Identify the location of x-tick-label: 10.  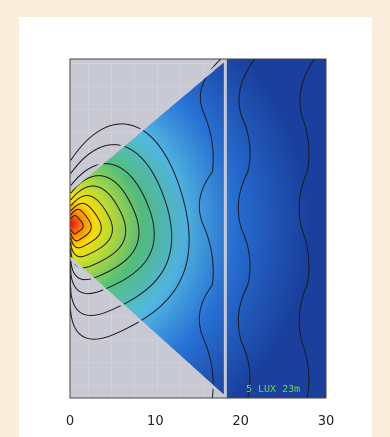
(155, 421).